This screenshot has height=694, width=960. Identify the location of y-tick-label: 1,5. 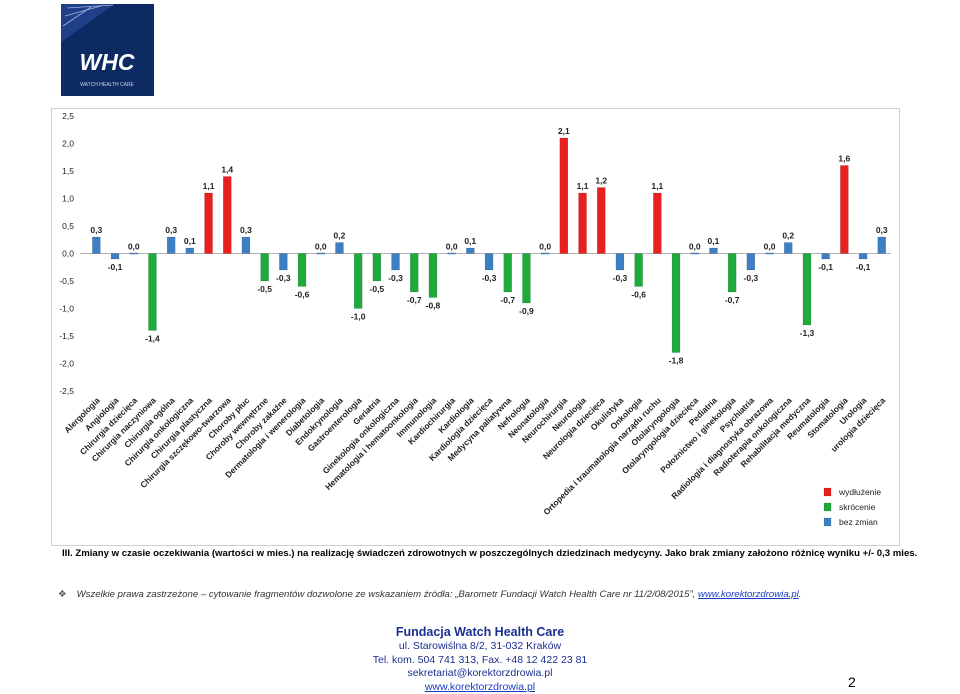
(68, 171).